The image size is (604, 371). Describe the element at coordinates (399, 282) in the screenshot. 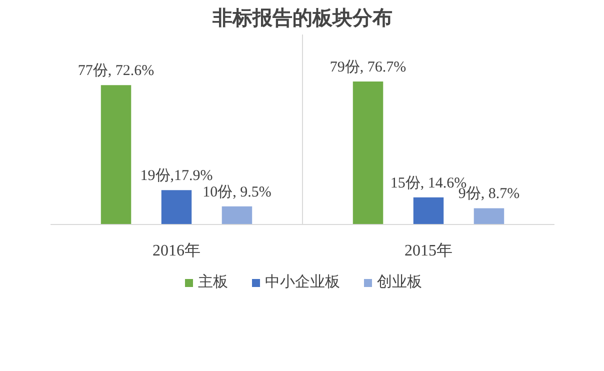

I see `legend-label: 创业板` at that location.